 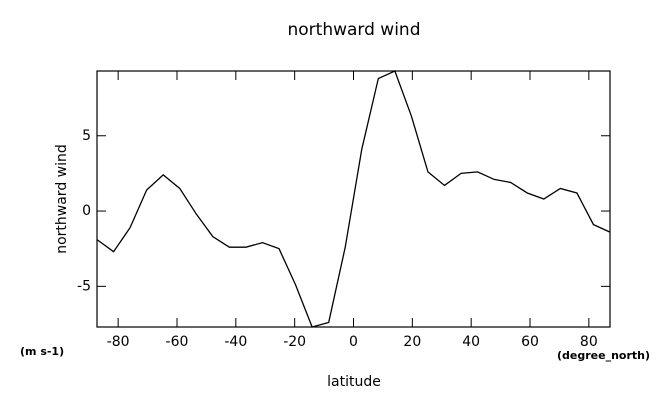 I want to click on x-tick-label: 60, so click(x=530, y=342).